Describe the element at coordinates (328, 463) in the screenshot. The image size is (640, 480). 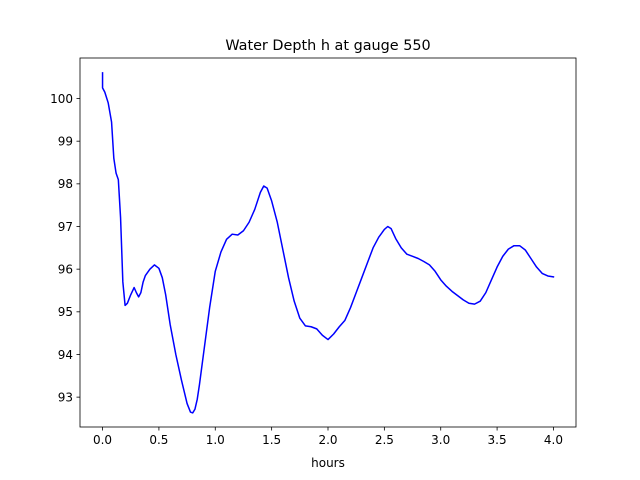
I see `x-axis-label: hours` at that location.